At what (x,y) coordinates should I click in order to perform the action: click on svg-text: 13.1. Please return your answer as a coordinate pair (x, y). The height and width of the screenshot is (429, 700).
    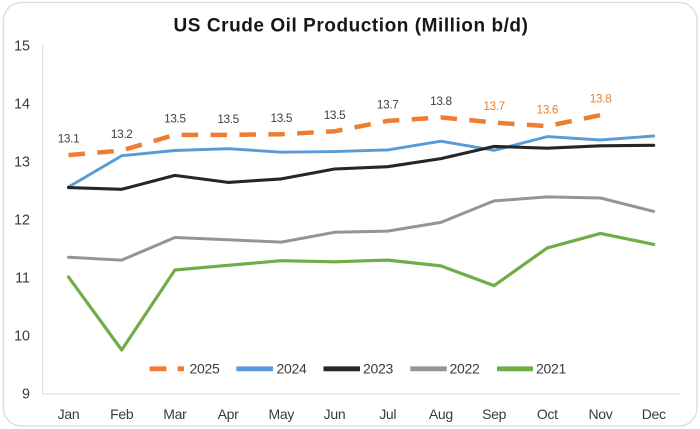
    Looking at the image, I should click on (69, 139).